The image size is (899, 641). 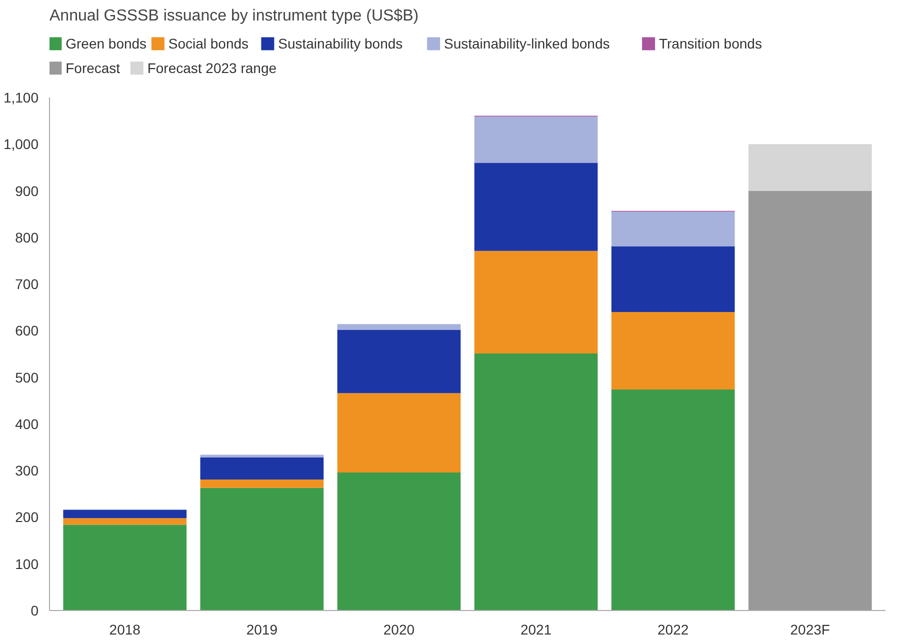 I want to click on x-tick-label: 2020, so click(x=399, y=630).